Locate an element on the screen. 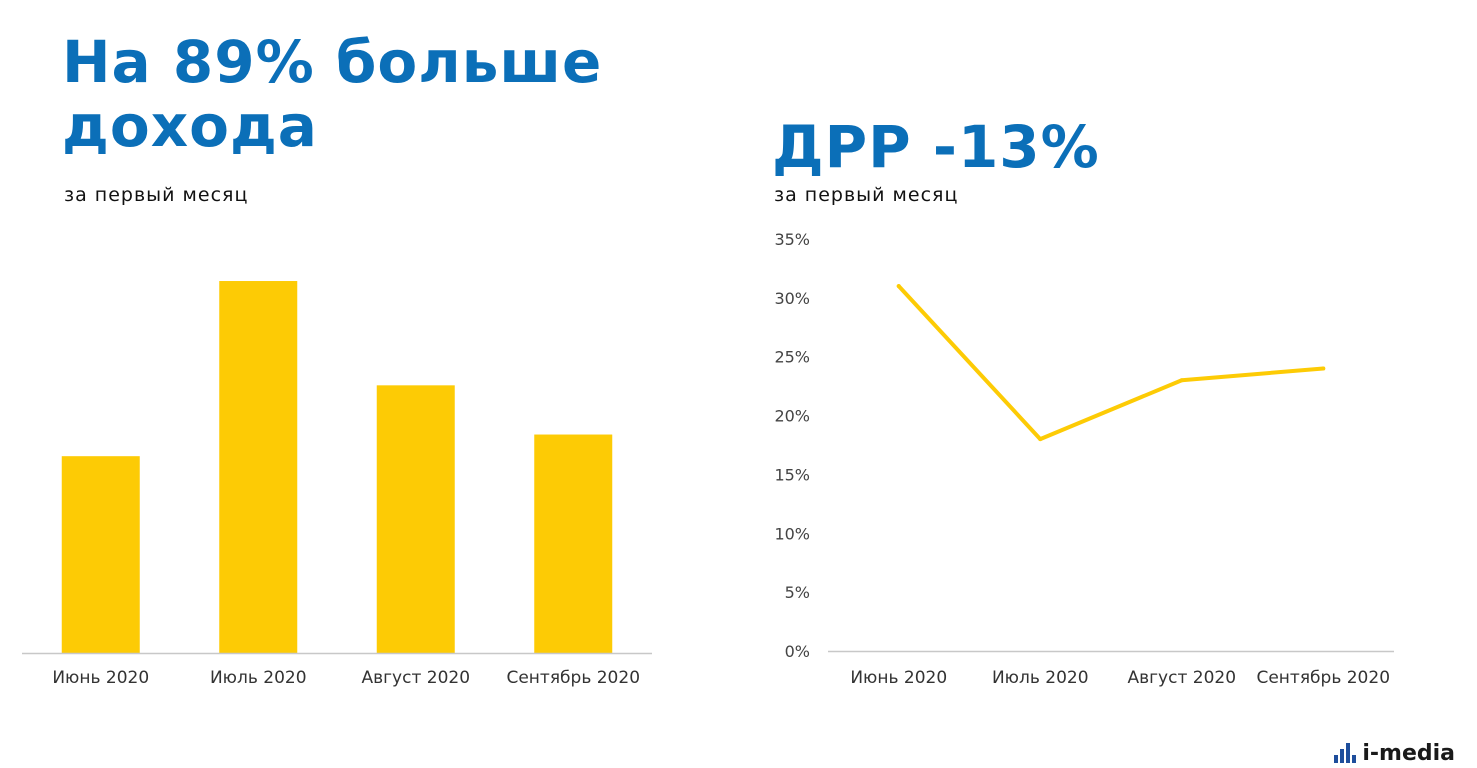  y-tick-label: 10% is located at coordinates (792, 533).